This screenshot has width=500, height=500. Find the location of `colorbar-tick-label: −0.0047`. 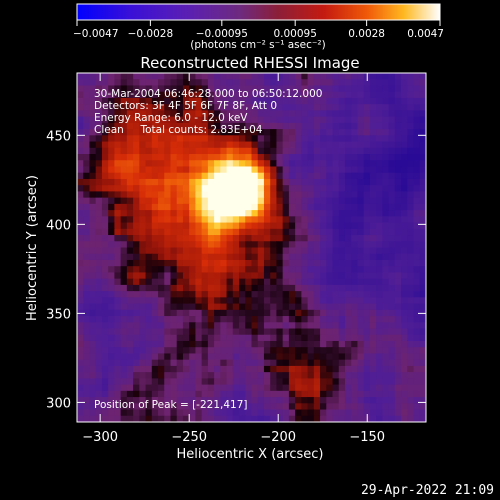

colorbar-tick-label: −0.0047 is located at coordinates (96, 34).